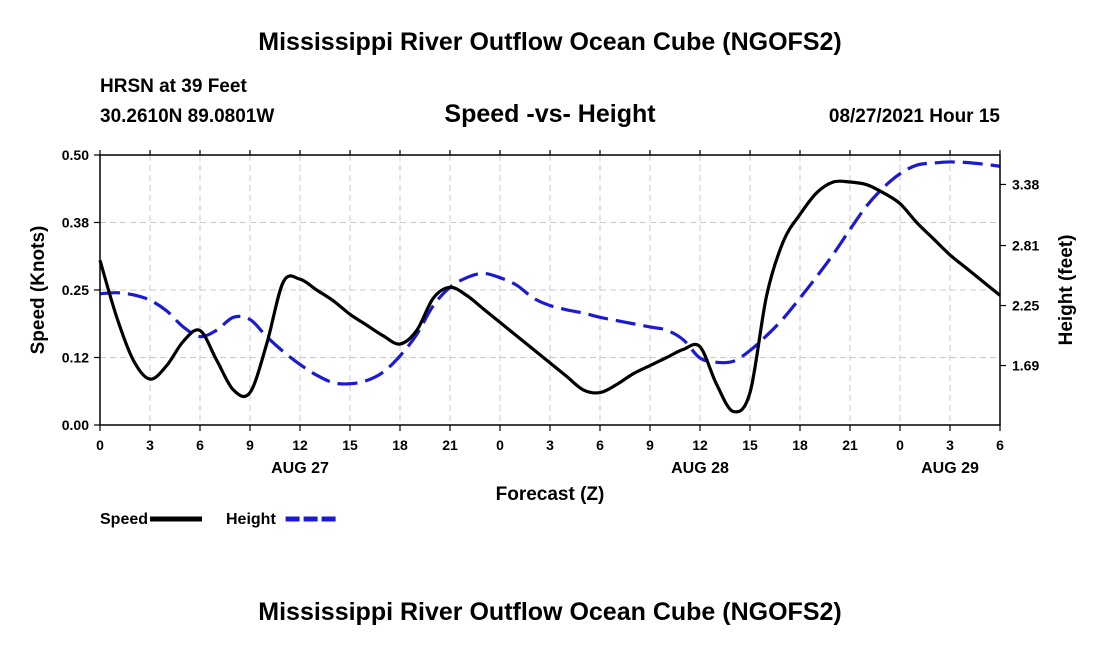 This screenshot has height=650, width=1100. What do you see at coordinates (1066, 290) in the screenshot?
I see `y-axis-right-label: Height (feet)` at bounding box center [1066, 290].